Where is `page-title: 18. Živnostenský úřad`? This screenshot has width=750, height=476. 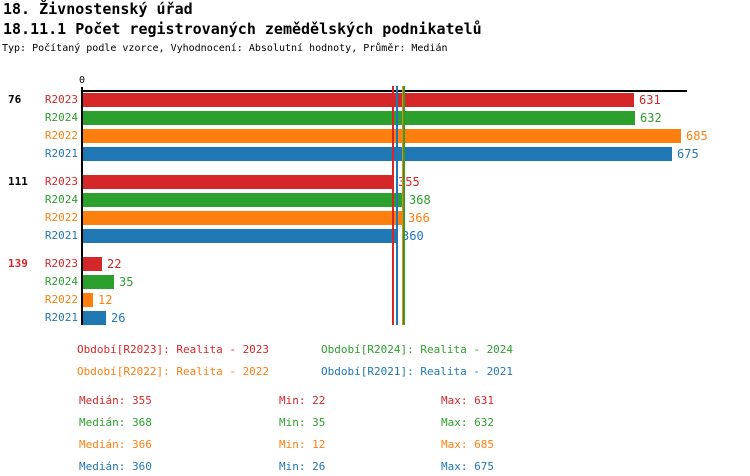
page-title: 18. Živnostenský úřad is located at coordinates (98, 9).